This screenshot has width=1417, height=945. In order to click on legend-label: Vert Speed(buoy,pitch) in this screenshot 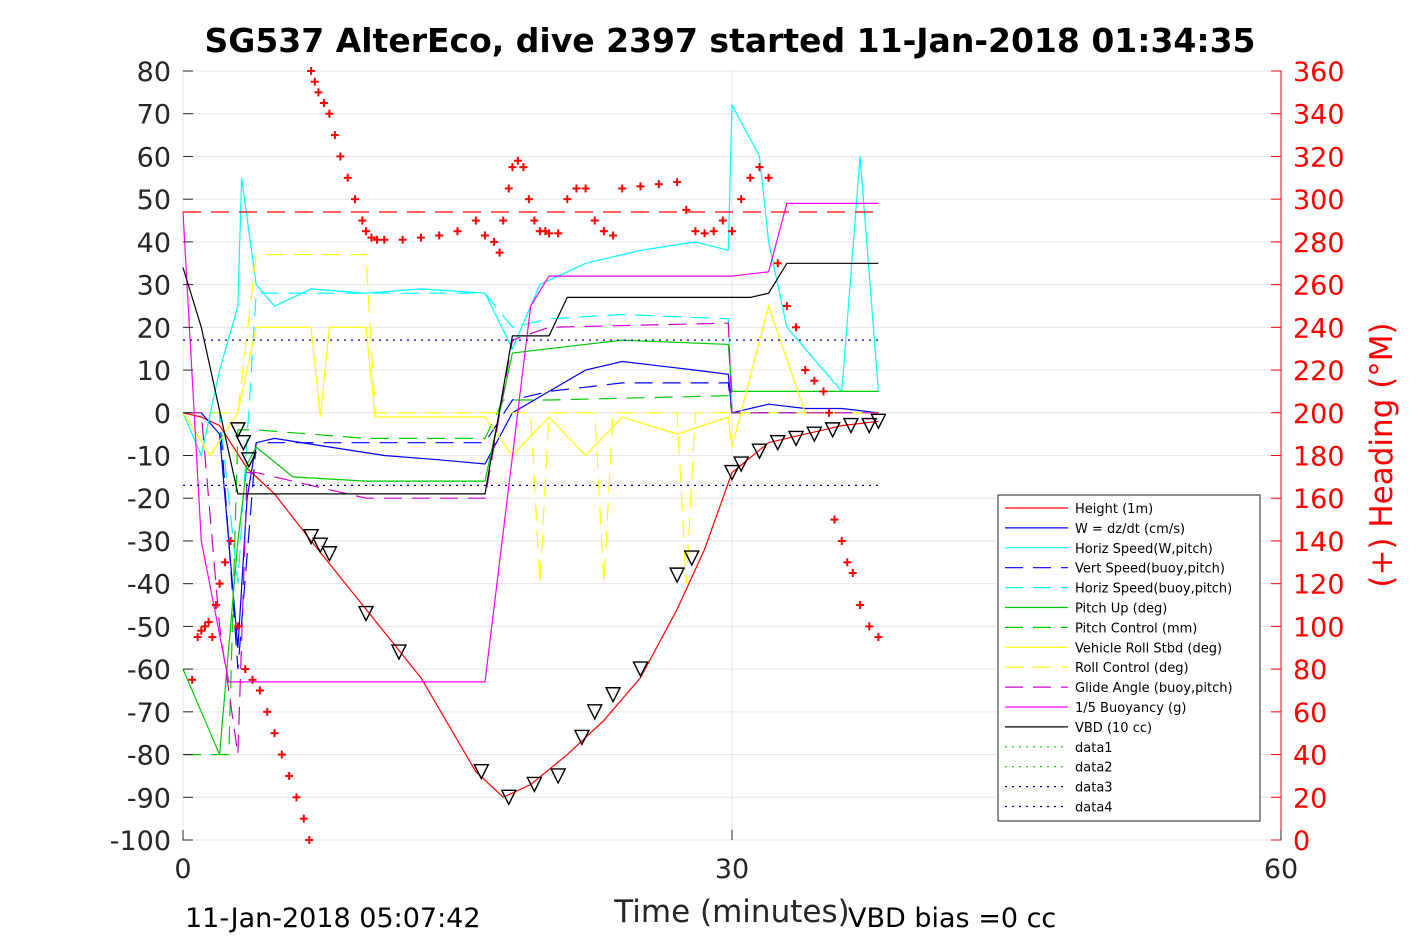, I will do `click(1150, 569)`.